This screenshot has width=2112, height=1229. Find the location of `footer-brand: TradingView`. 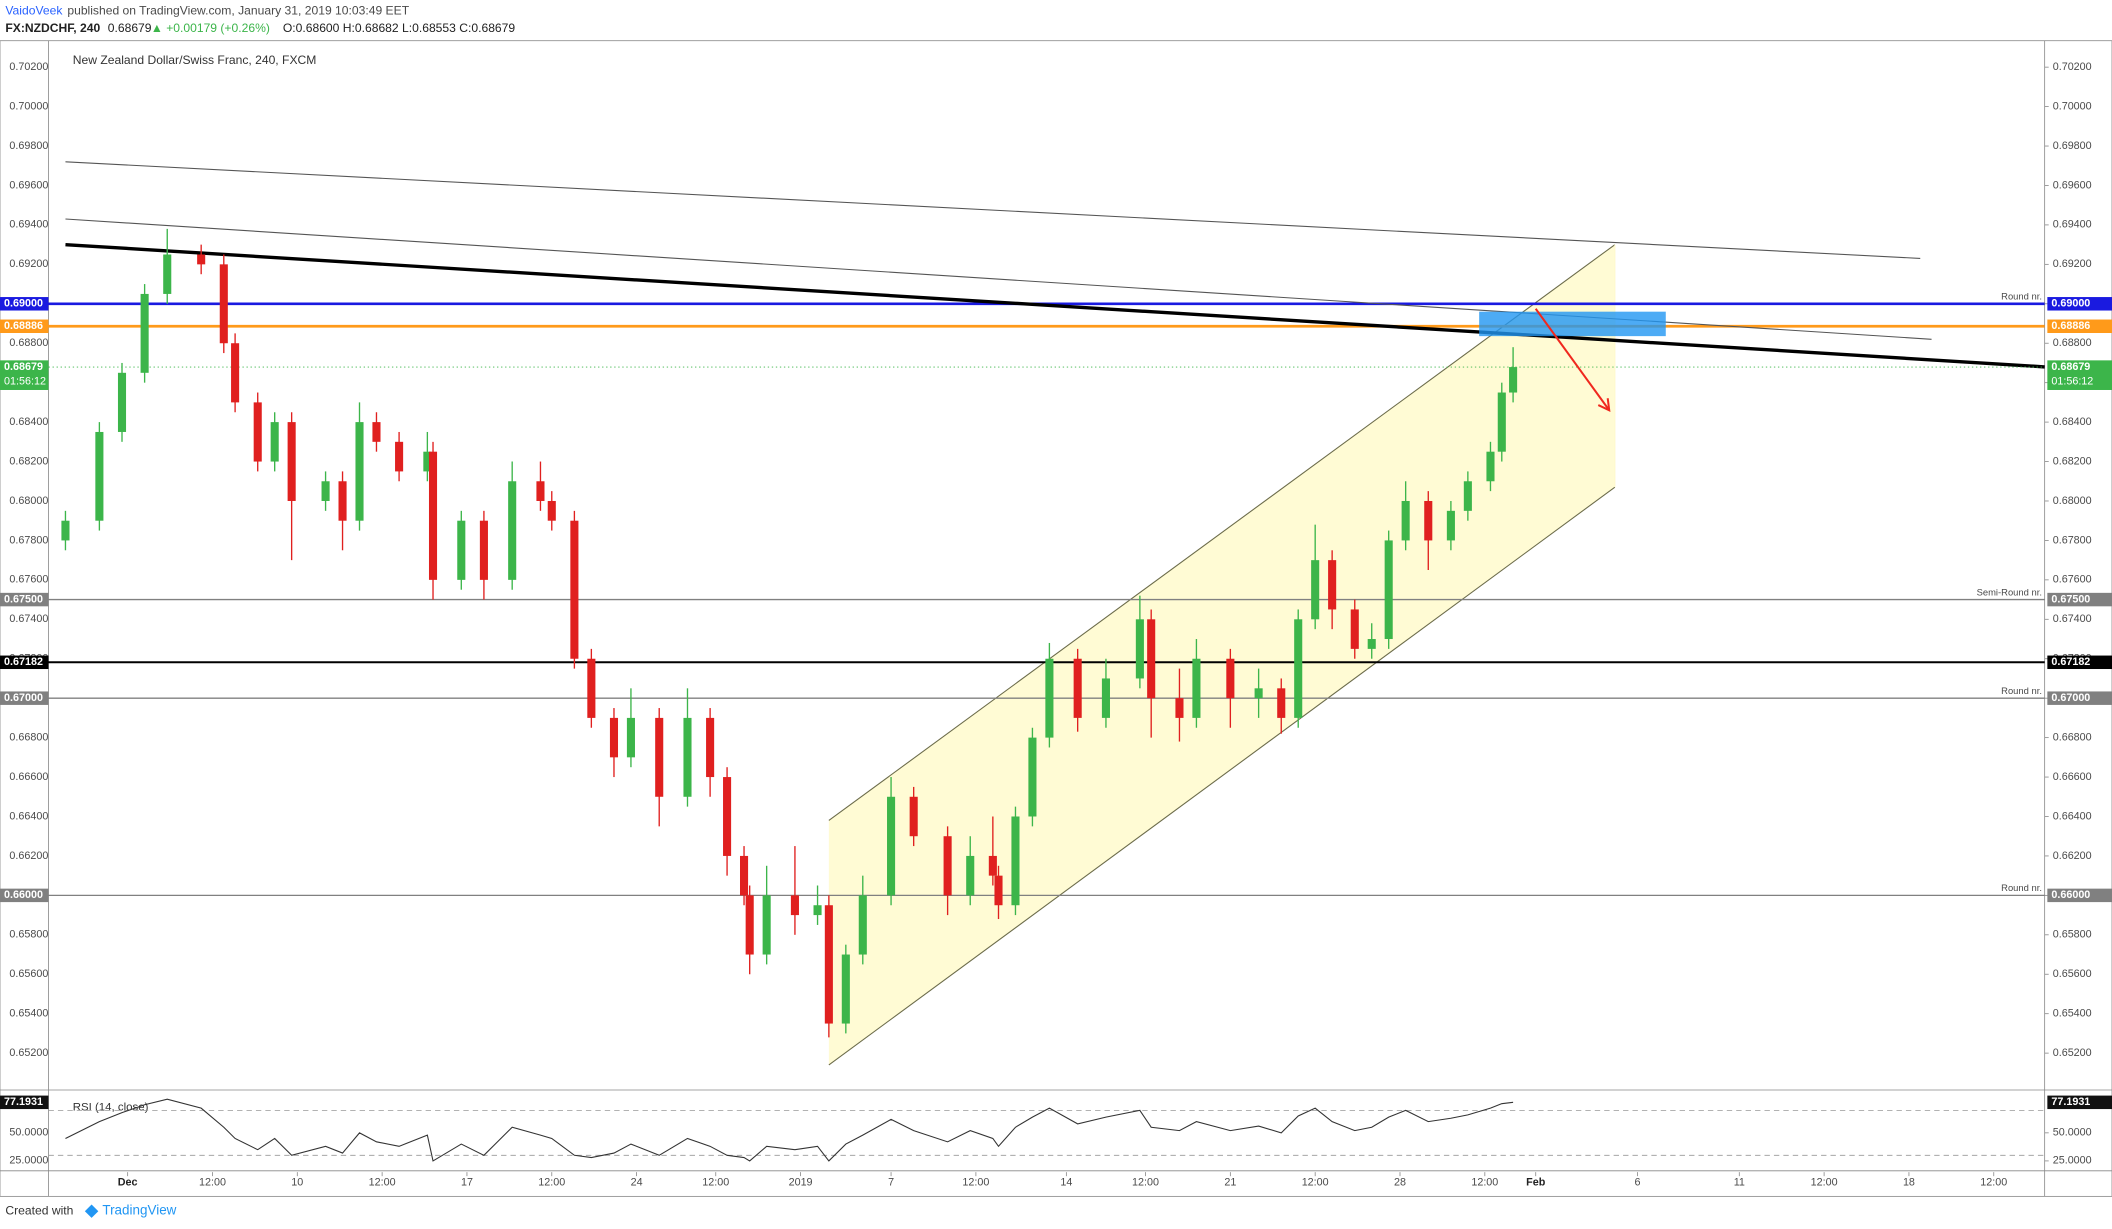

footer-brand: TradingView is located at coordinates (139, 1210).